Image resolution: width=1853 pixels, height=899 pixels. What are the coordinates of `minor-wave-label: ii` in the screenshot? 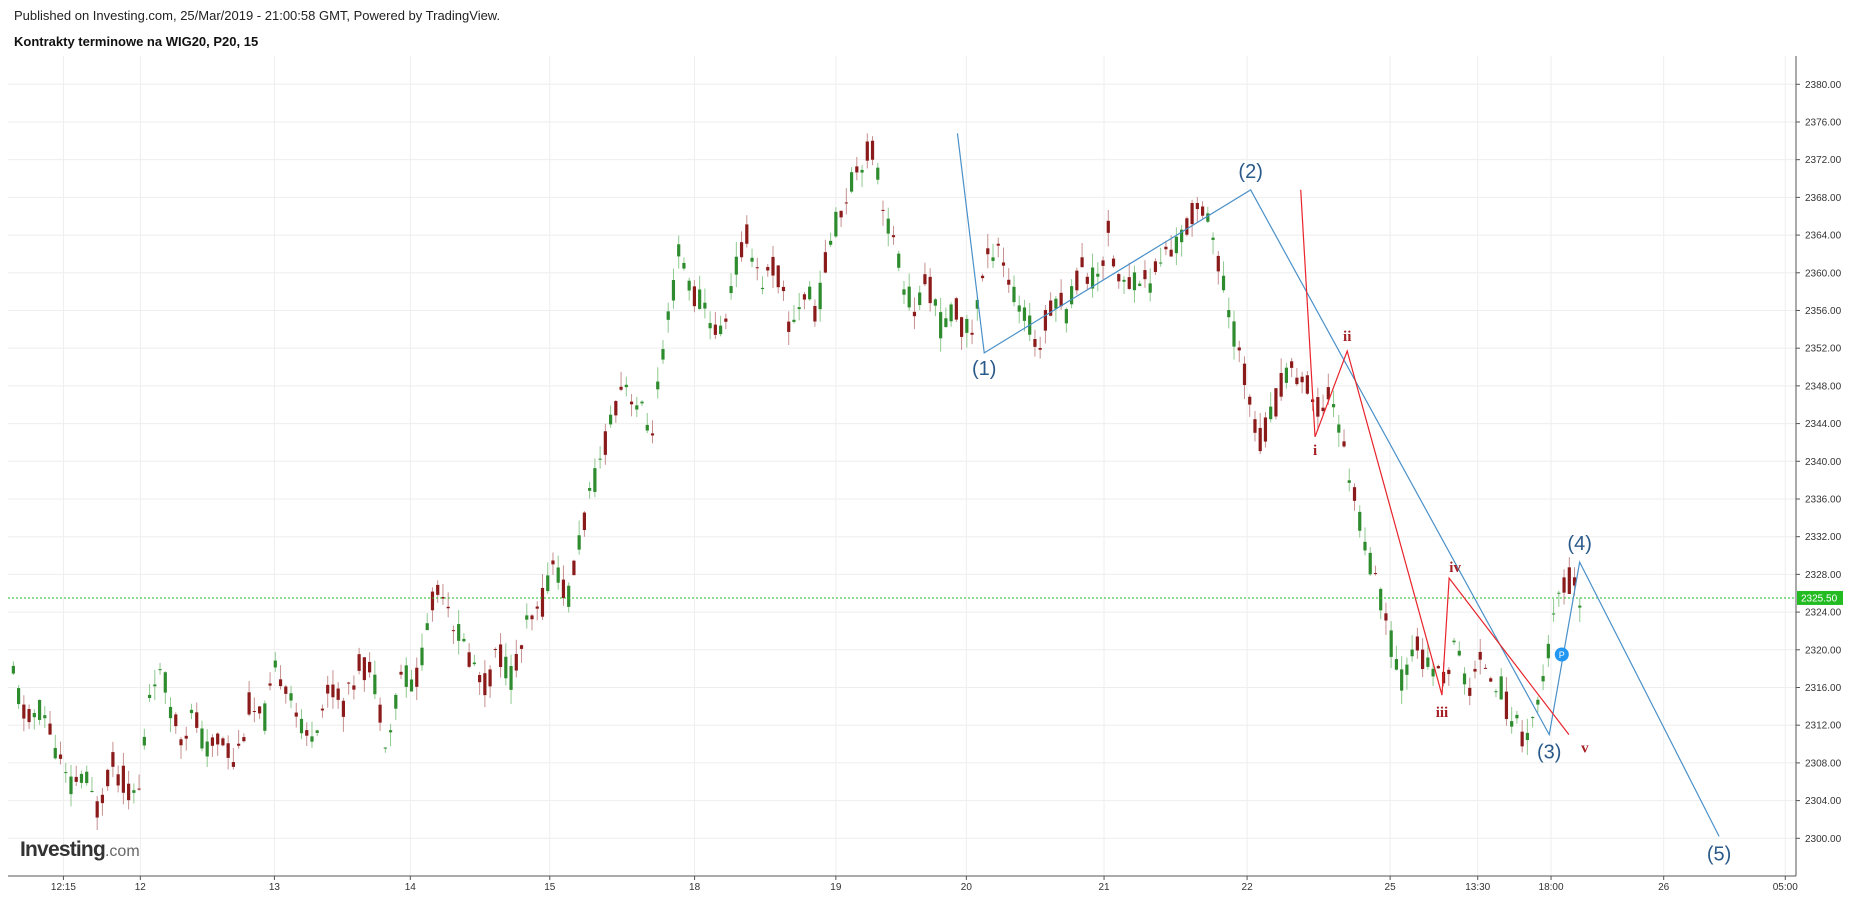 It's located at (1347, 337).